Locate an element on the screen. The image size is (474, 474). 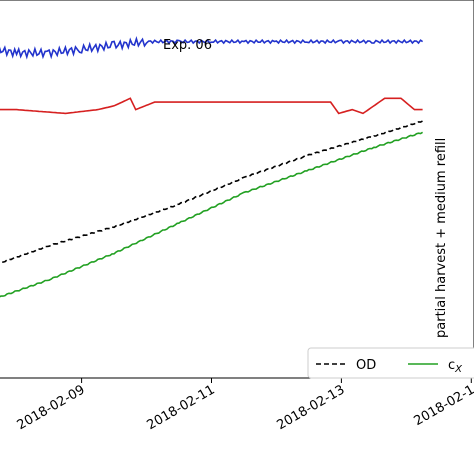
legend-cx-sub: X is located at coordinates (458, 369).